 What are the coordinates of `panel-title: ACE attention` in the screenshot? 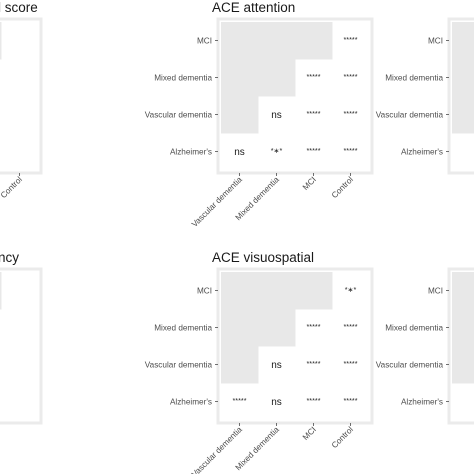 It's located at (253, 7).